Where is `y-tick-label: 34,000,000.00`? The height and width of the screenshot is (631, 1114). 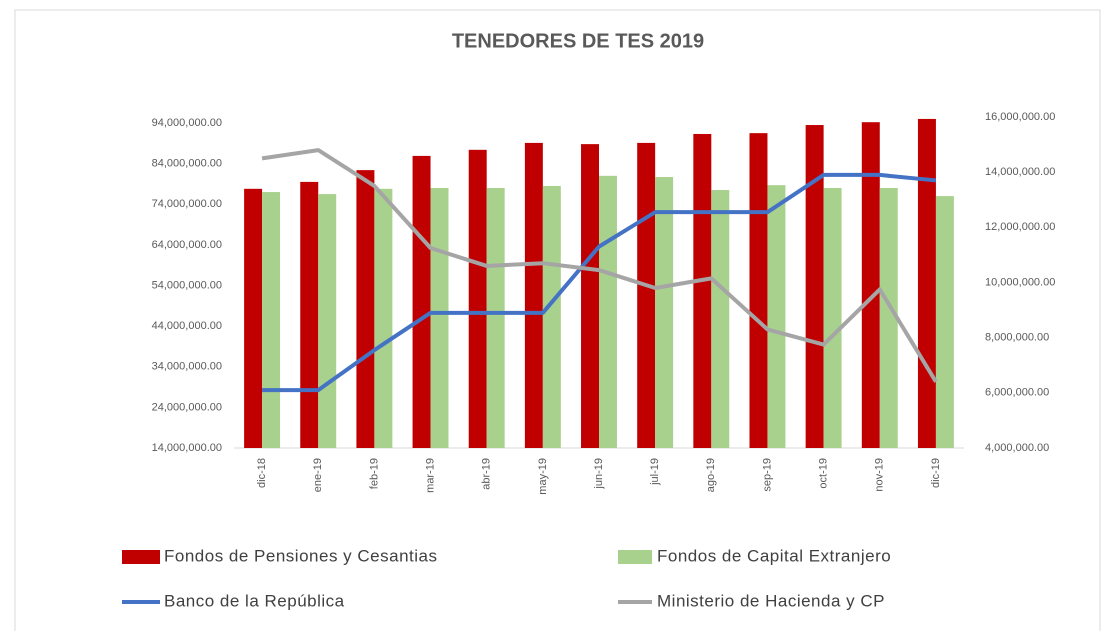 y-tick-label: 34,000,000.00 is located at coordinates (187, 367).